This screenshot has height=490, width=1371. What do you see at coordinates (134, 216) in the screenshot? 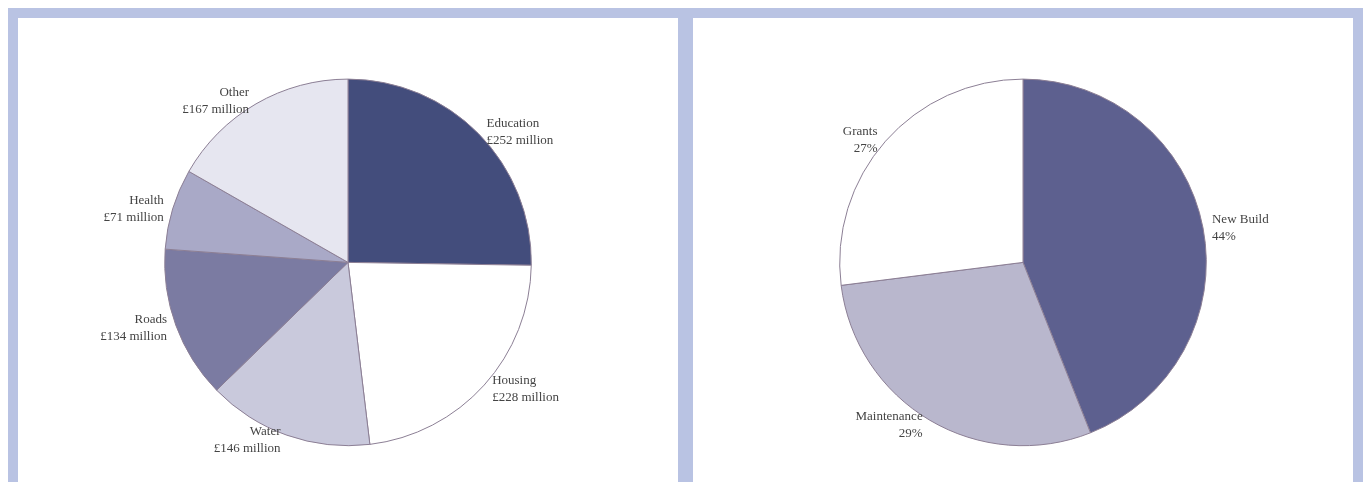
I see `data-label: £71 million` at bounding box center [134, 216].